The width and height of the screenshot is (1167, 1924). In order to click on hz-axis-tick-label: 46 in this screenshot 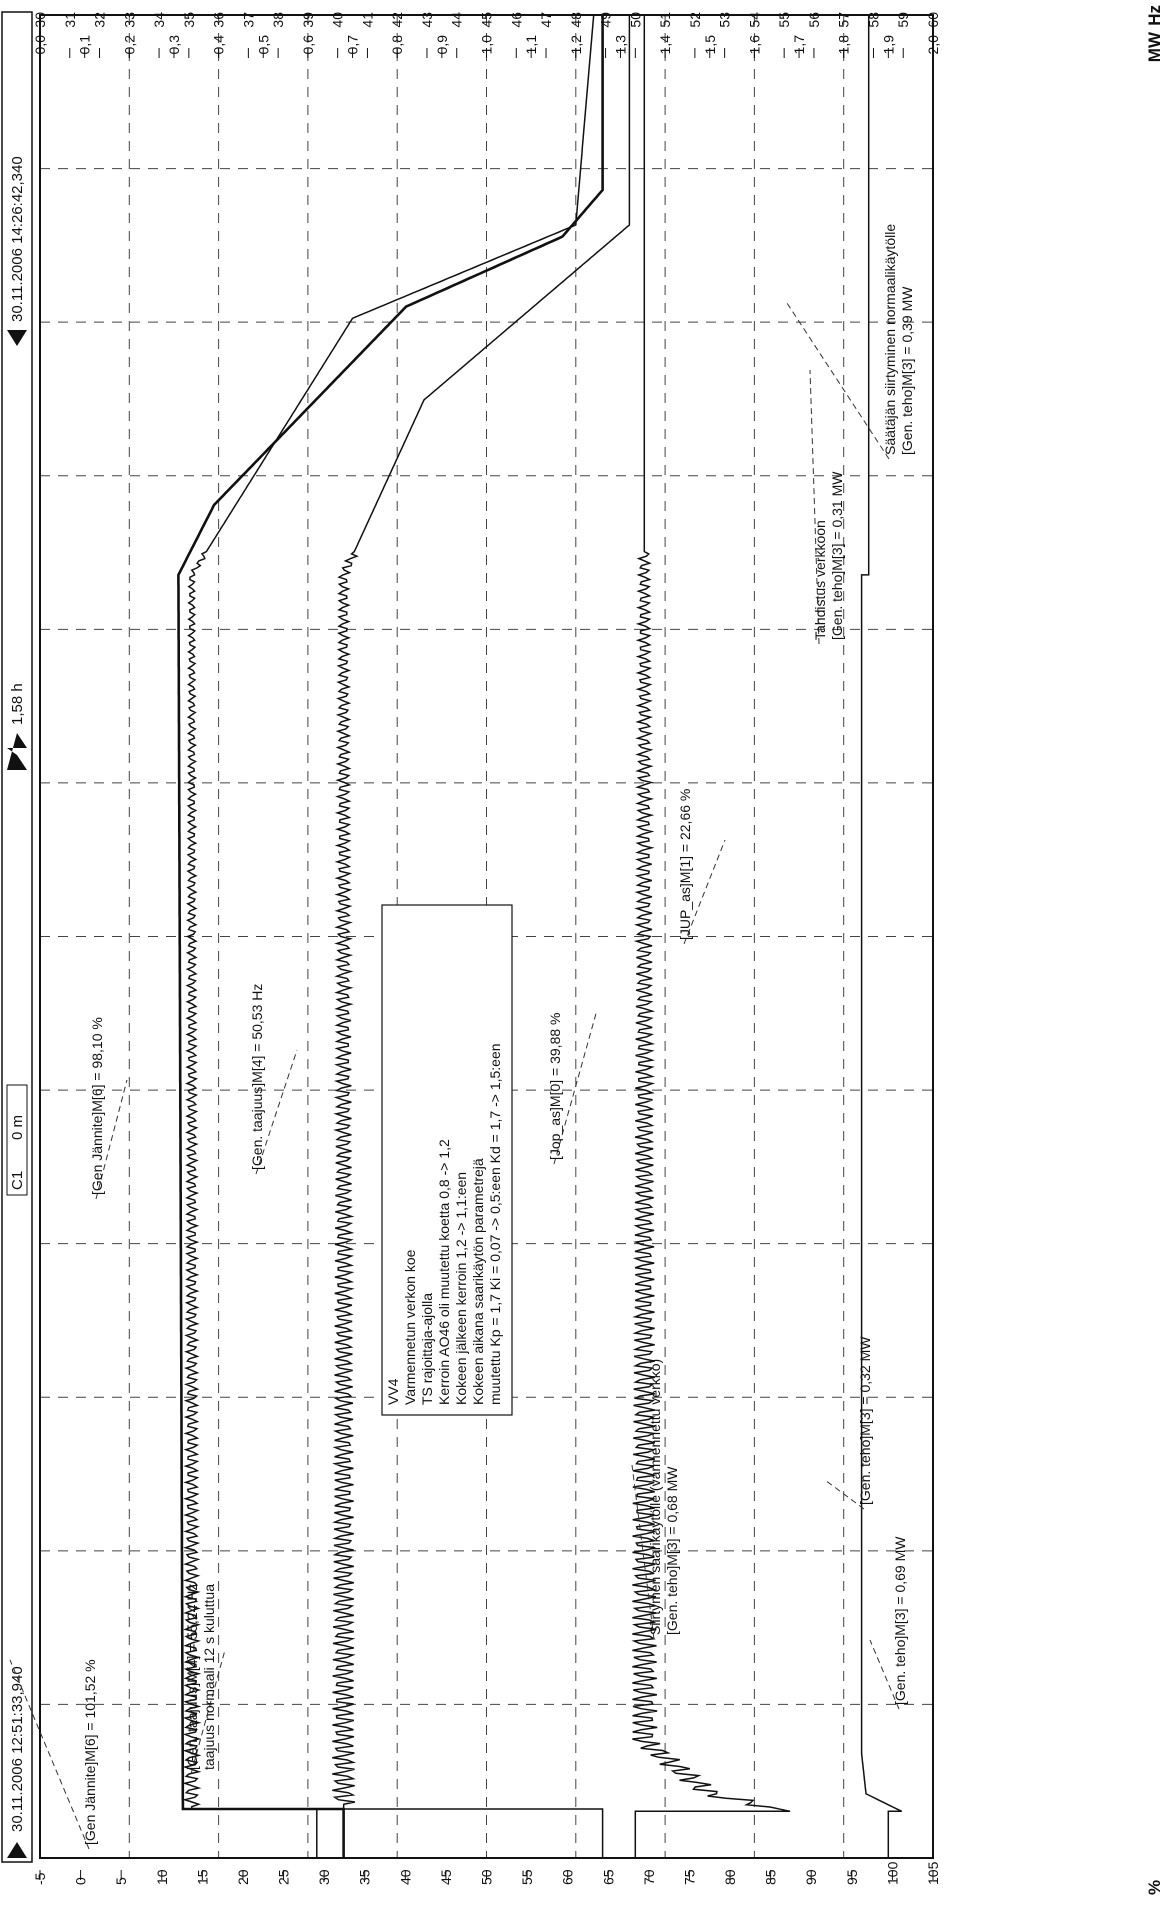, I will do `click(516, 20)`.